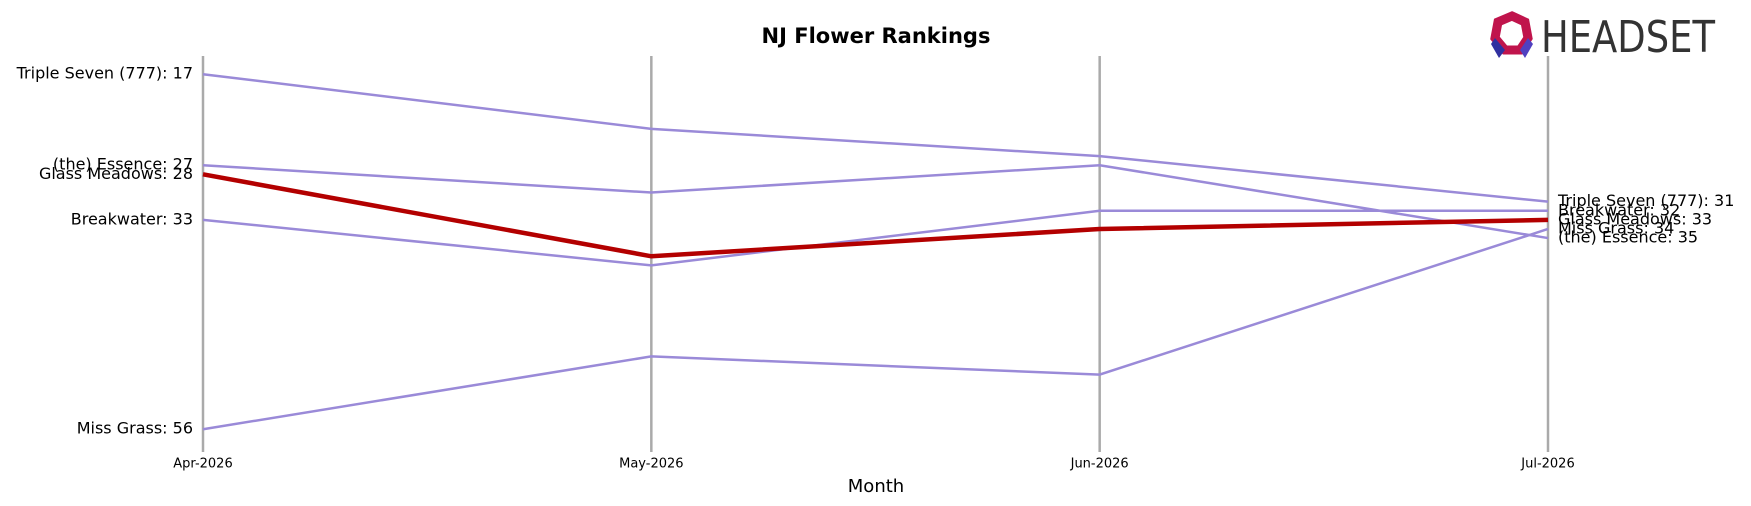  I want to click on end-label: Triple Seven (777): 17, so click(104, 73).